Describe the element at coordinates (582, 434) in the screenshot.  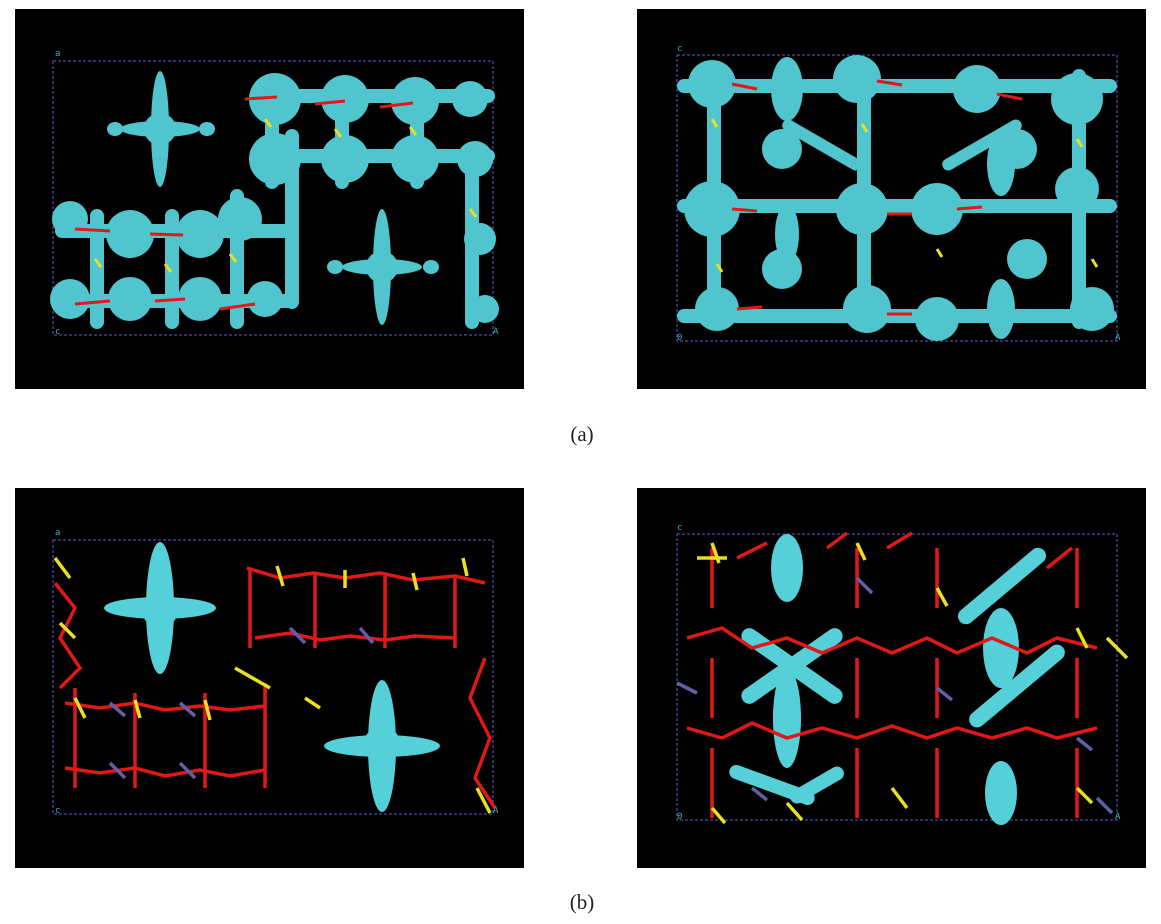
I see `caption-a: (a)` at that location.